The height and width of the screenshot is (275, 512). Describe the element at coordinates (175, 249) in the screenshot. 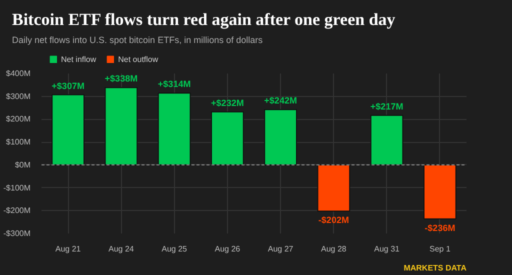

I see `x-tick-label: Aug 25` at that location.